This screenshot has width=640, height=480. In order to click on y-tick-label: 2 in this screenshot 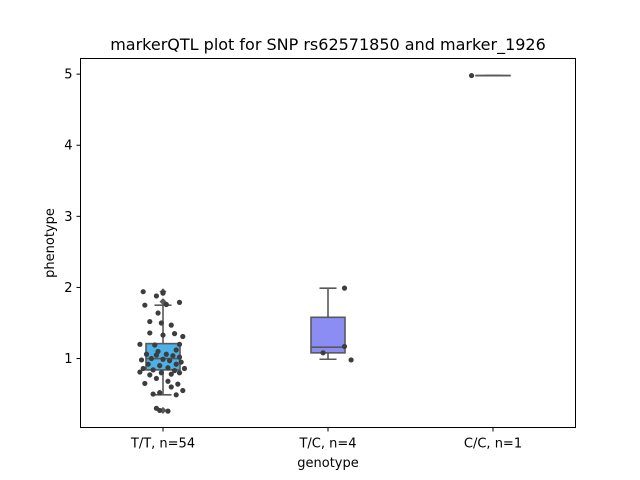, I will do `click(68, 288)`.